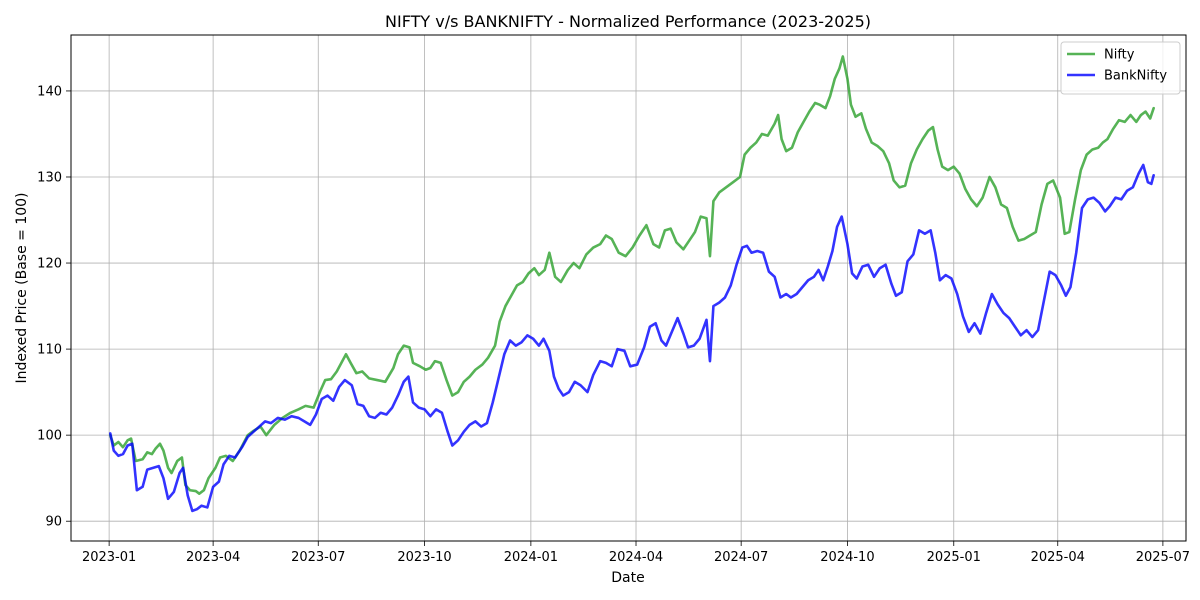 This screenshot has width=1200, height=600. What do you see at coordinates (49, 177) in the screenshot?
I see `y-tick-label: 130` at bounding box center [49, 177].